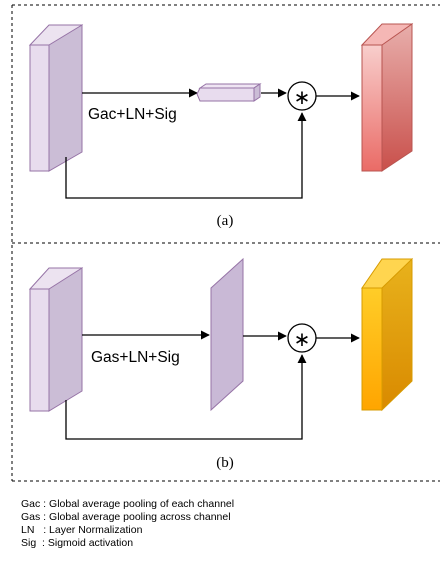  What do you see at coordinates (31, 517) in the screenshot?
I see `legend-abbr: Gas` at bounding box center [31, 517].